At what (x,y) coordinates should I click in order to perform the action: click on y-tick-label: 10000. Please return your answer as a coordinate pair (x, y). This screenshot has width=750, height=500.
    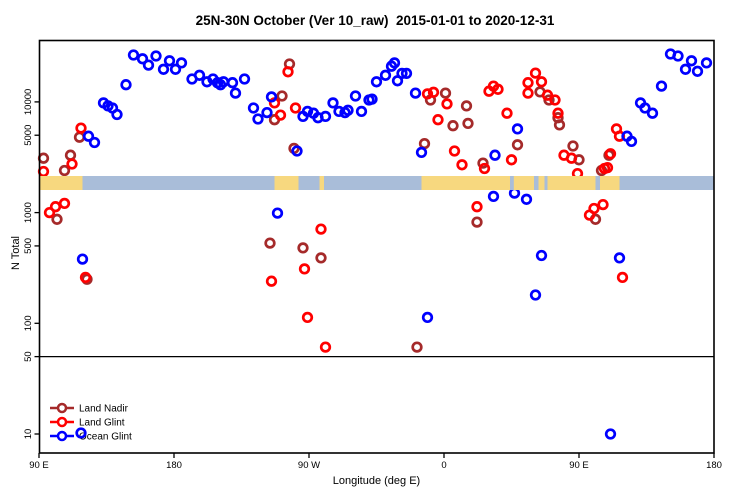
    Looking at the image, I should click on (28, 102).